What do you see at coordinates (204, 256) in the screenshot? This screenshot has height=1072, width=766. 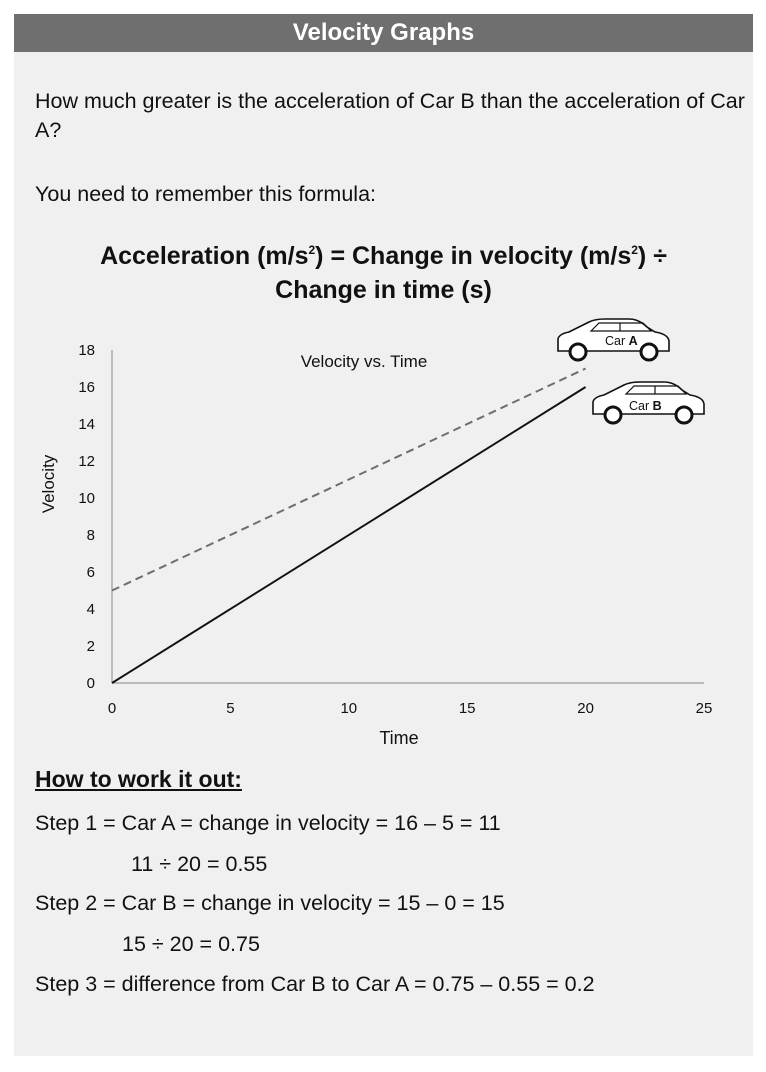 I see `formula-part1: Acceleration (m/s` at bounding box center [204, 256].